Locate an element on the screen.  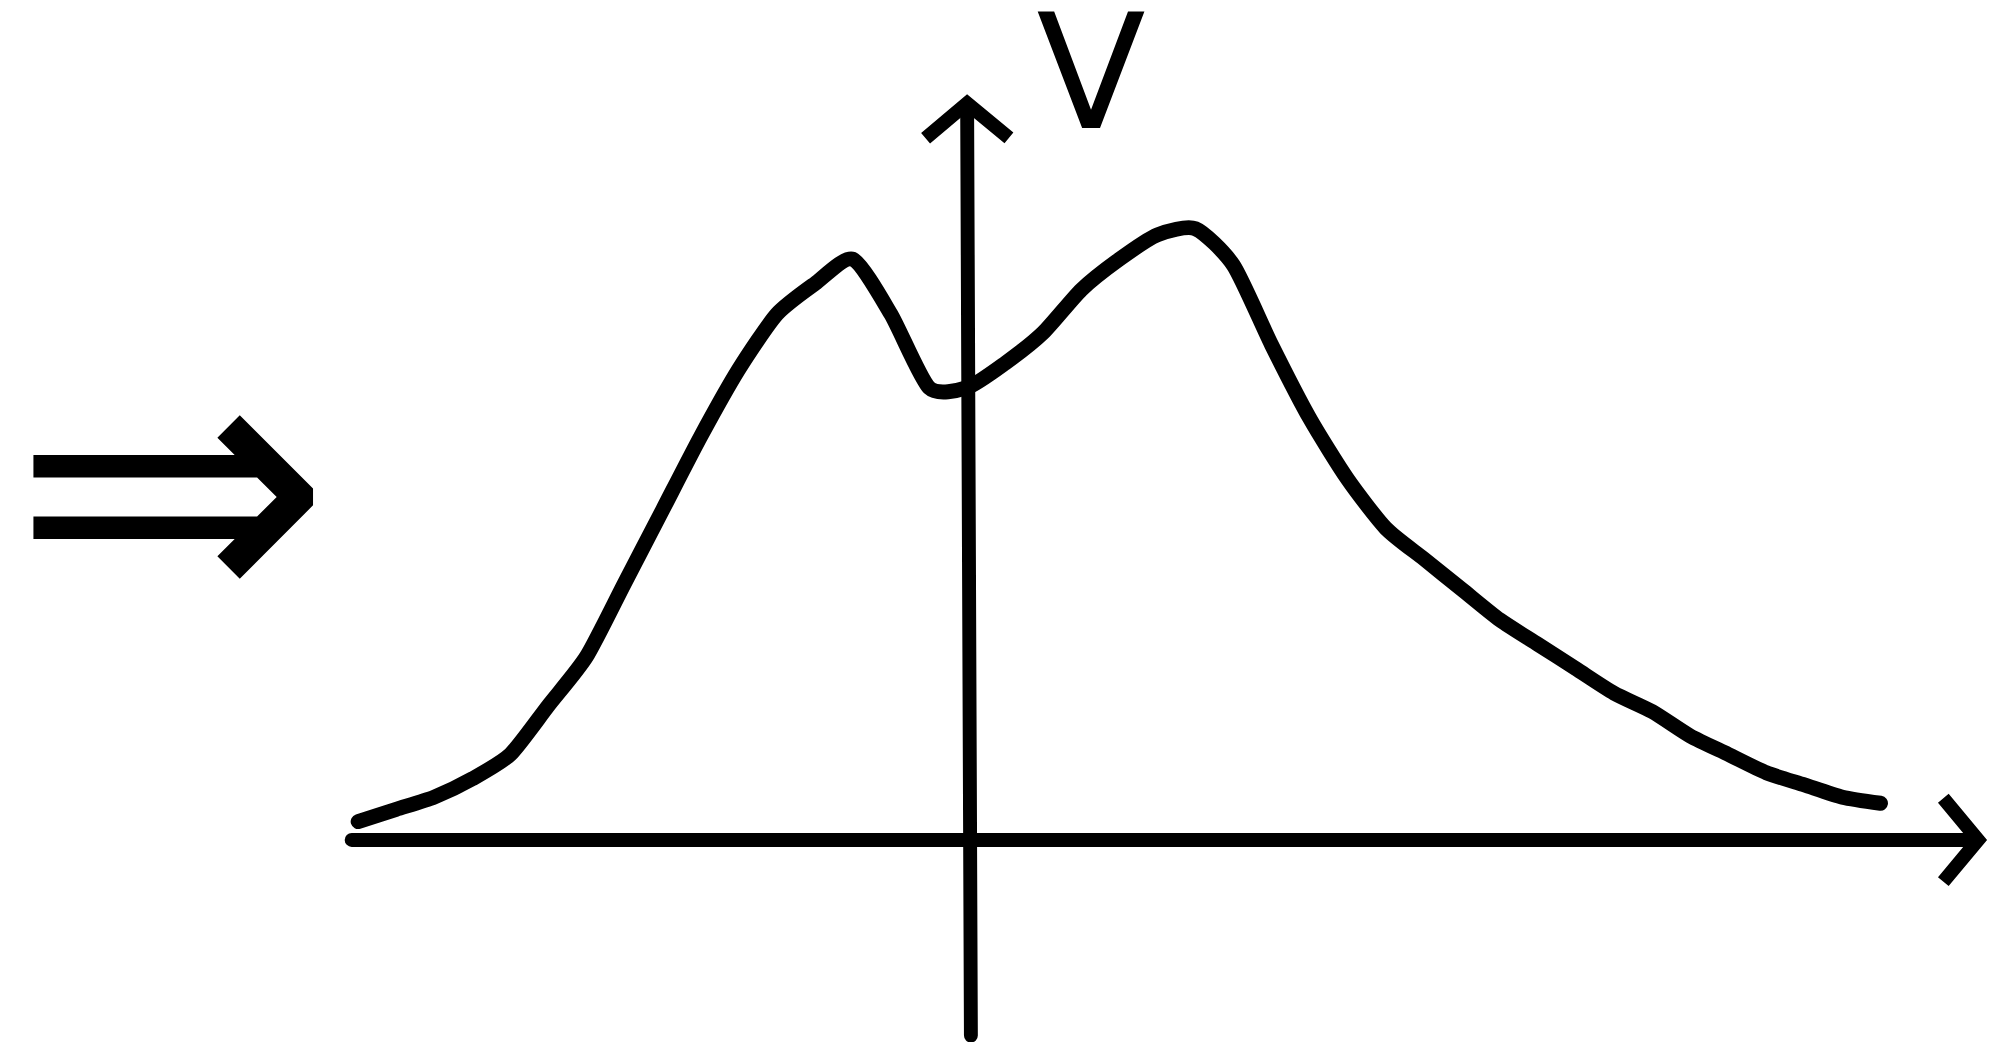
y-axis-title: V is located at coordinates (1091, 69).